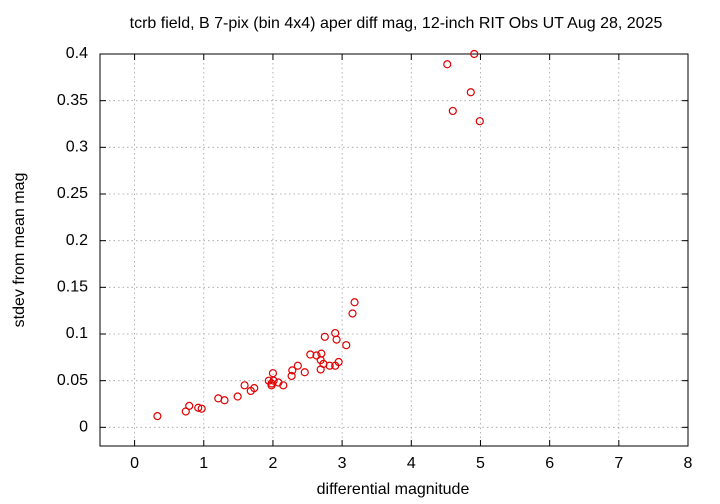 The height and width of the screenshot is (504, 720). I want to click on y-tick-label: 0.3, so click(77, 147).